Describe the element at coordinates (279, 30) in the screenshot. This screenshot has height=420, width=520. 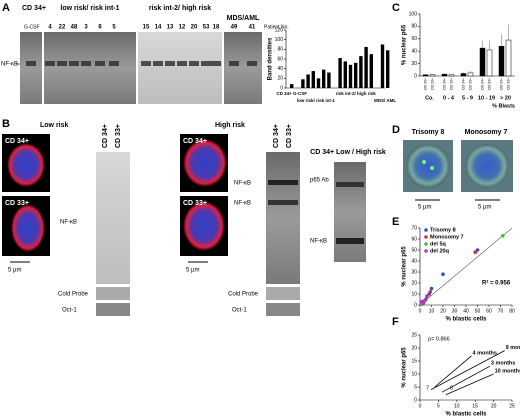
I see `y-tick-label: 120` at that location.